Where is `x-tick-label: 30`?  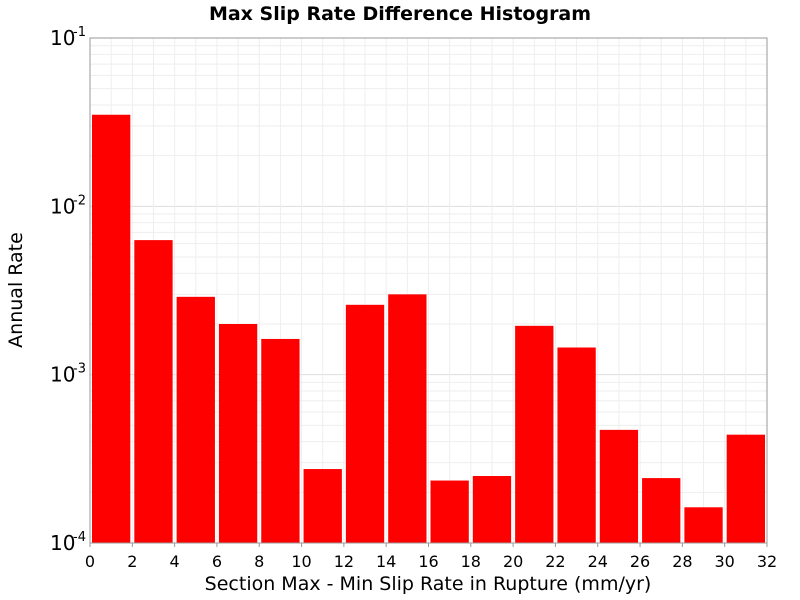
x-tick-label: 30 is located at coordinates (725, 561).